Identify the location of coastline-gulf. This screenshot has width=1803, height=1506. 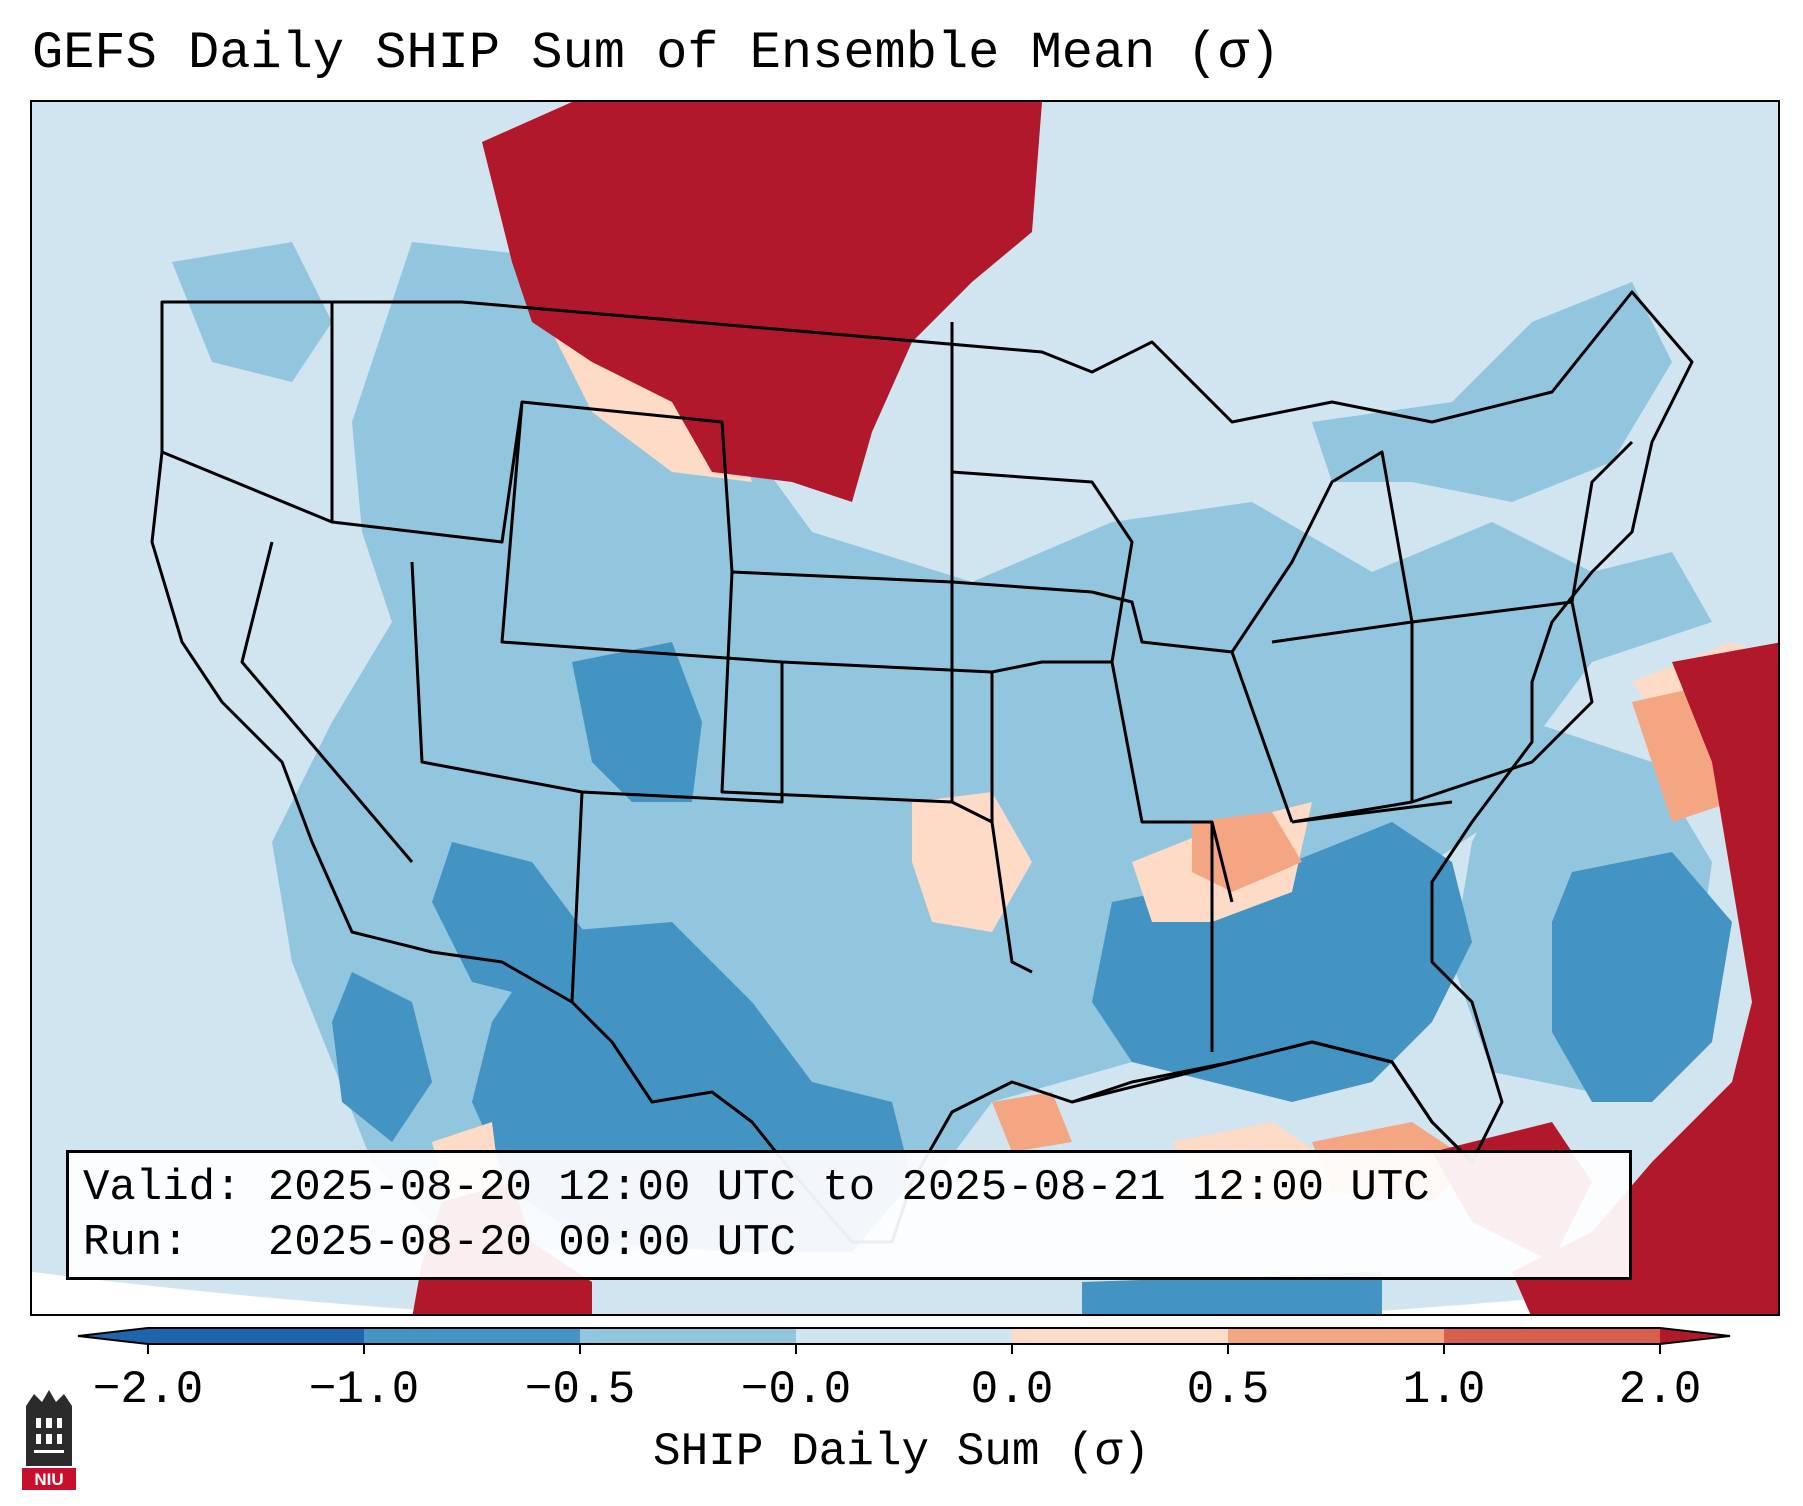
(1272, 1102).